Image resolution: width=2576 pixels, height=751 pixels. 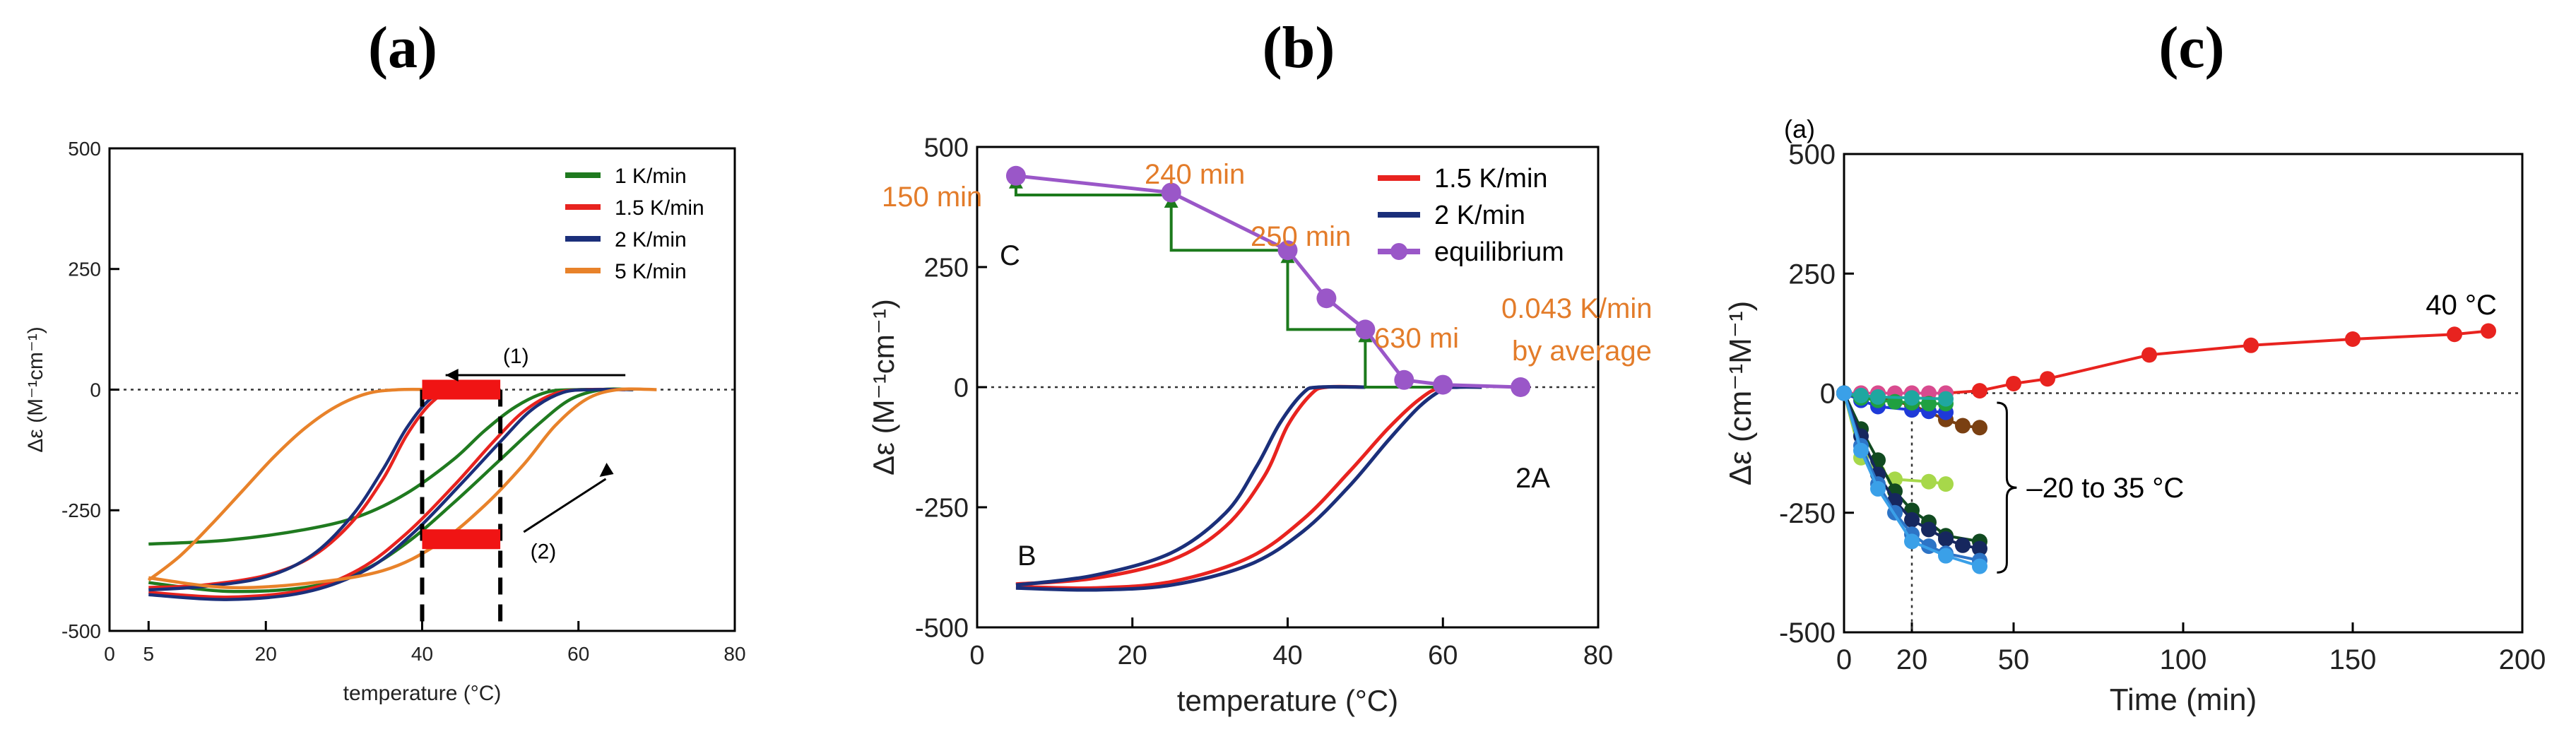 I want to click on annotation-40C: 40 °C, so click(x=2461, y=305).